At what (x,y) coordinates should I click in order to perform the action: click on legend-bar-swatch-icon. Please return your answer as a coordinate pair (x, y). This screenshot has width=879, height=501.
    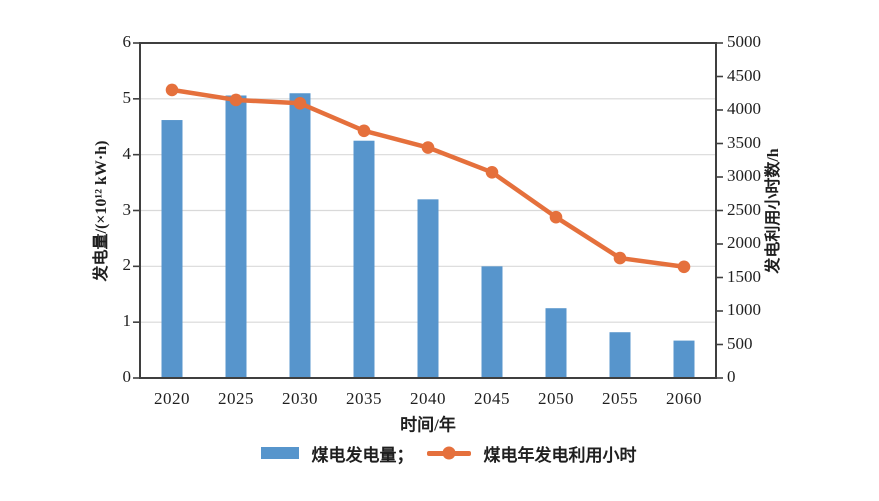
    Looking at the image, I should click on (279, 453).